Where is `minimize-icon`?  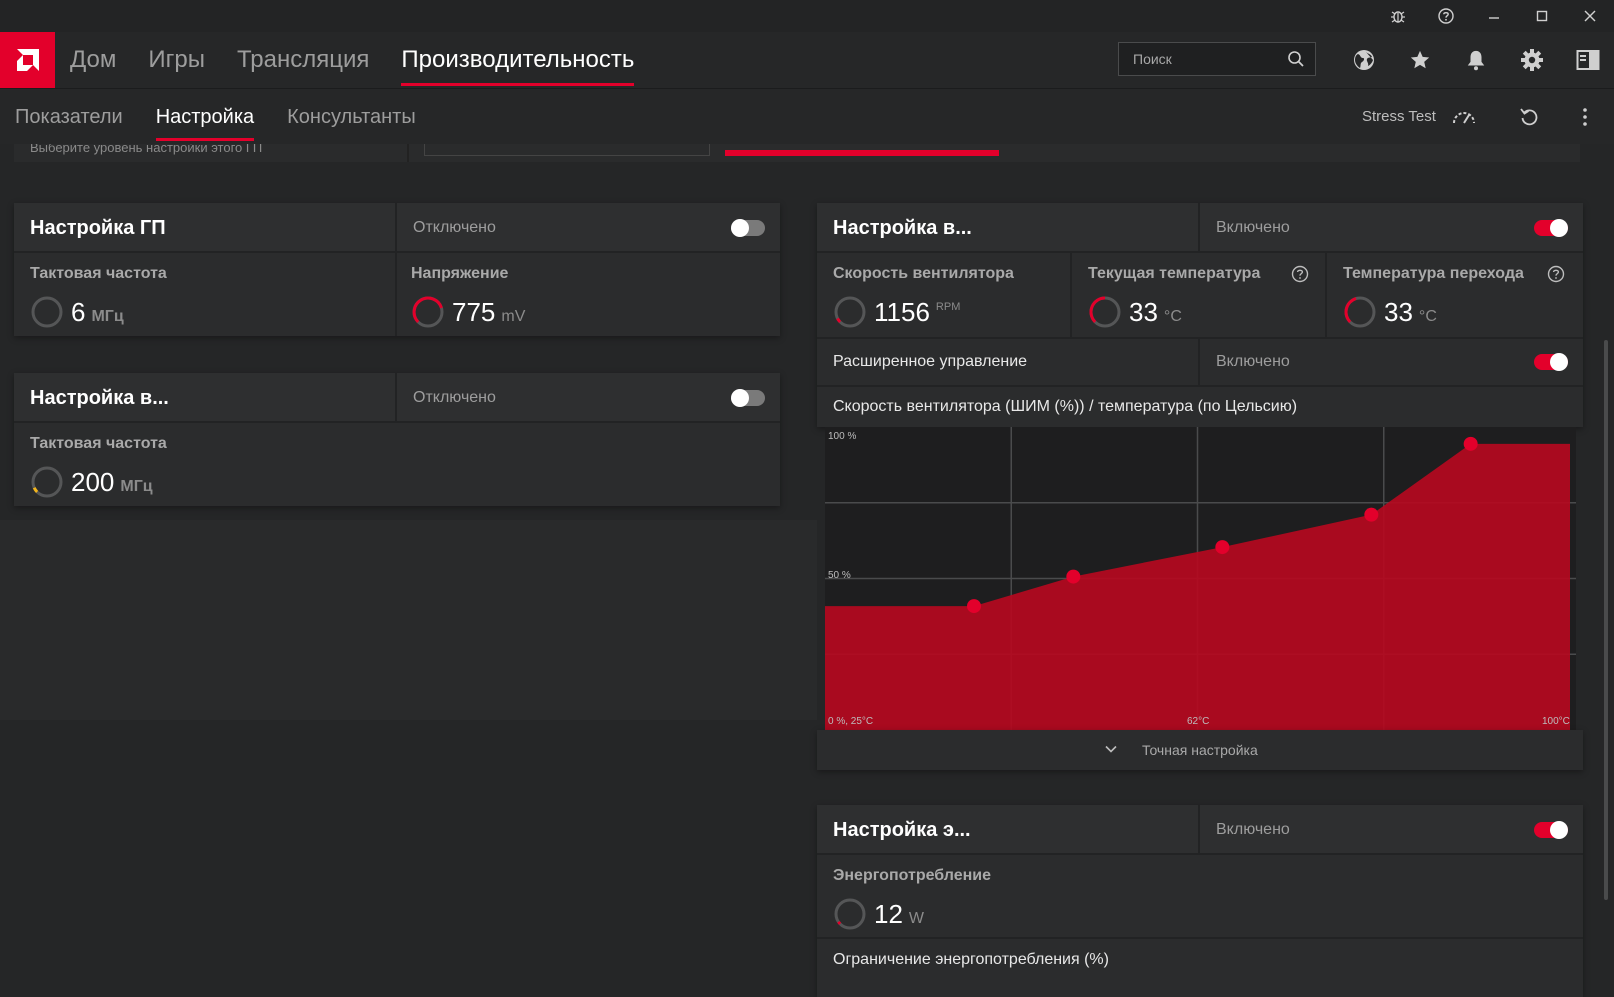
minimize-icon is located at coordinates (1494, 16).